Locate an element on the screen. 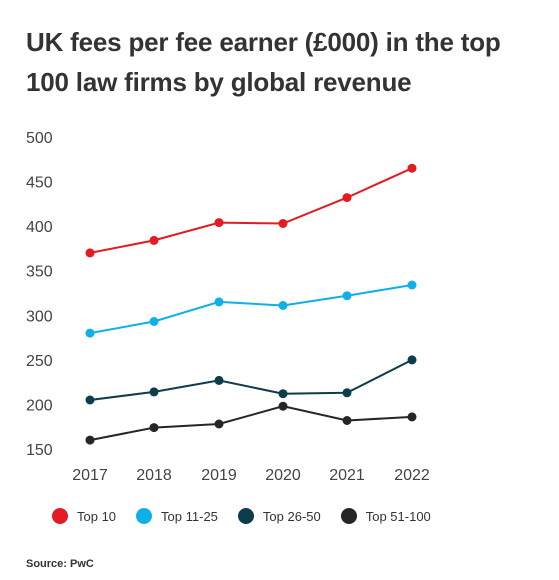 The image size is (559, 580). x-tick-label: 2020 is located at coordinates (283, 475).